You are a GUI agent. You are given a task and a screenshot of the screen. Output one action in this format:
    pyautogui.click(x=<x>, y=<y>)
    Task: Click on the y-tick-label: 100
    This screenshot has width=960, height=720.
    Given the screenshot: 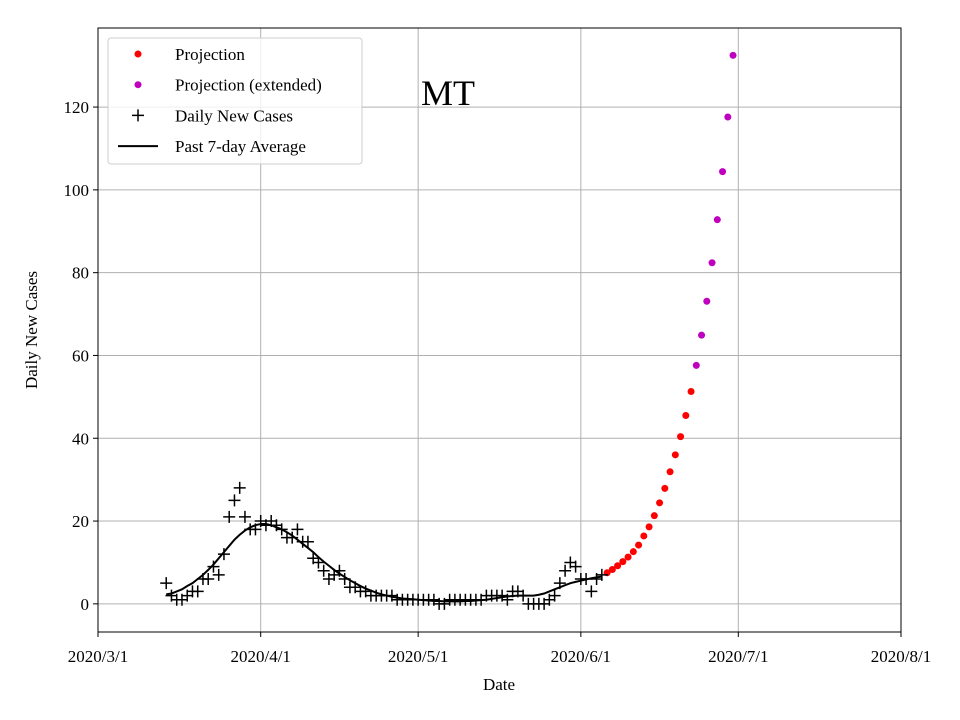 What is the action you would take?
    pyautogui.click(x=77, y=190)
    